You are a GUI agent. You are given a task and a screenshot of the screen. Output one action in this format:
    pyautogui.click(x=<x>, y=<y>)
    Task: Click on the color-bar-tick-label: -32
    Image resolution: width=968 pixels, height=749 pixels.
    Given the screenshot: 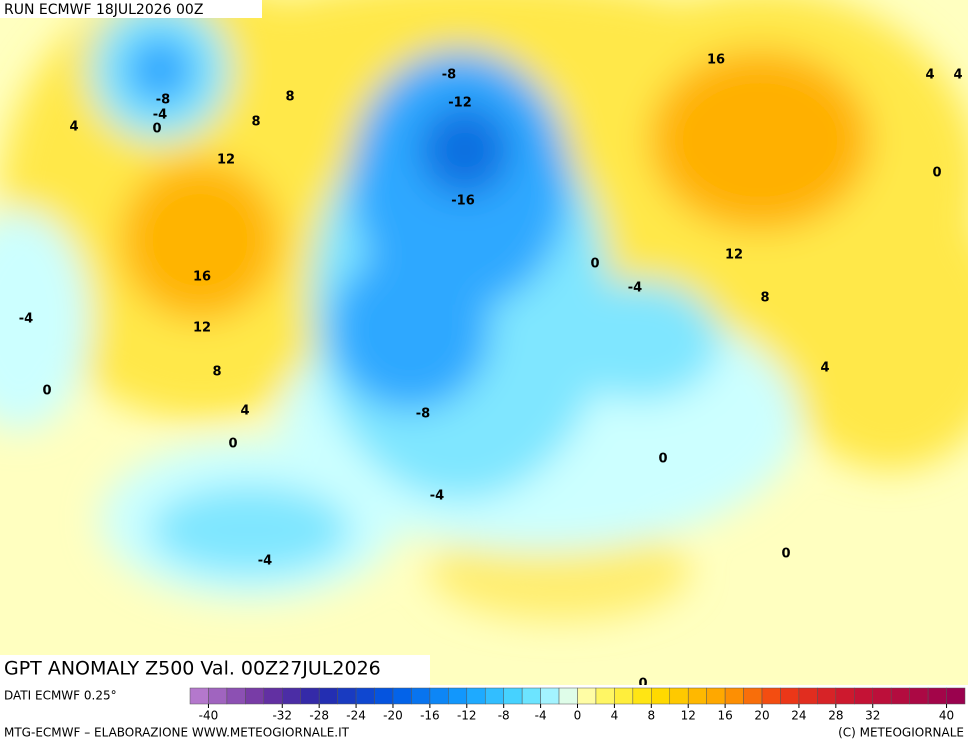 What is the action you would take?
    pyautogui.click(x=282, y=716)
    